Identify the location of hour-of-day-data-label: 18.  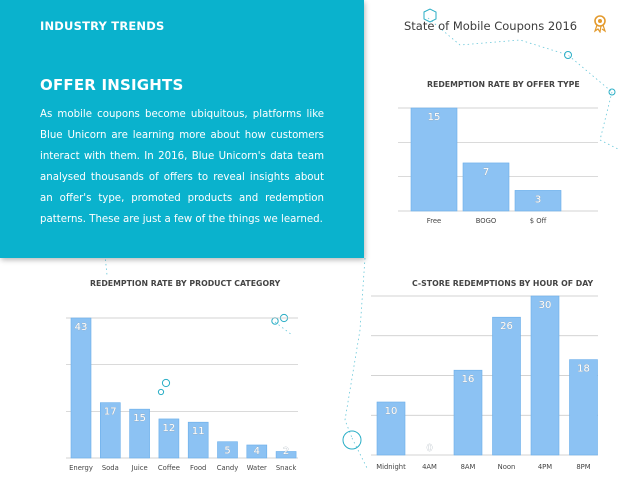
(583, 369).